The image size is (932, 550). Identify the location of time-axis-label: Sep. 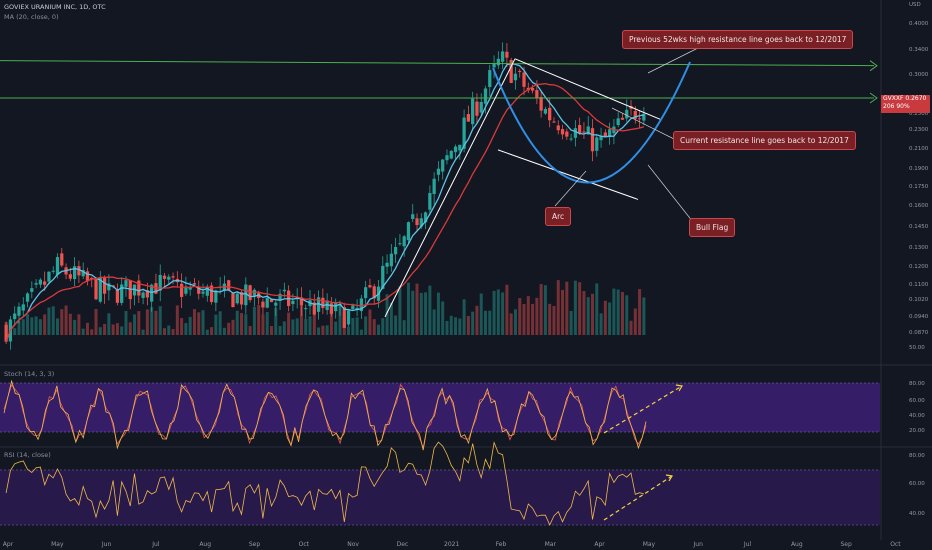
(255, 544).